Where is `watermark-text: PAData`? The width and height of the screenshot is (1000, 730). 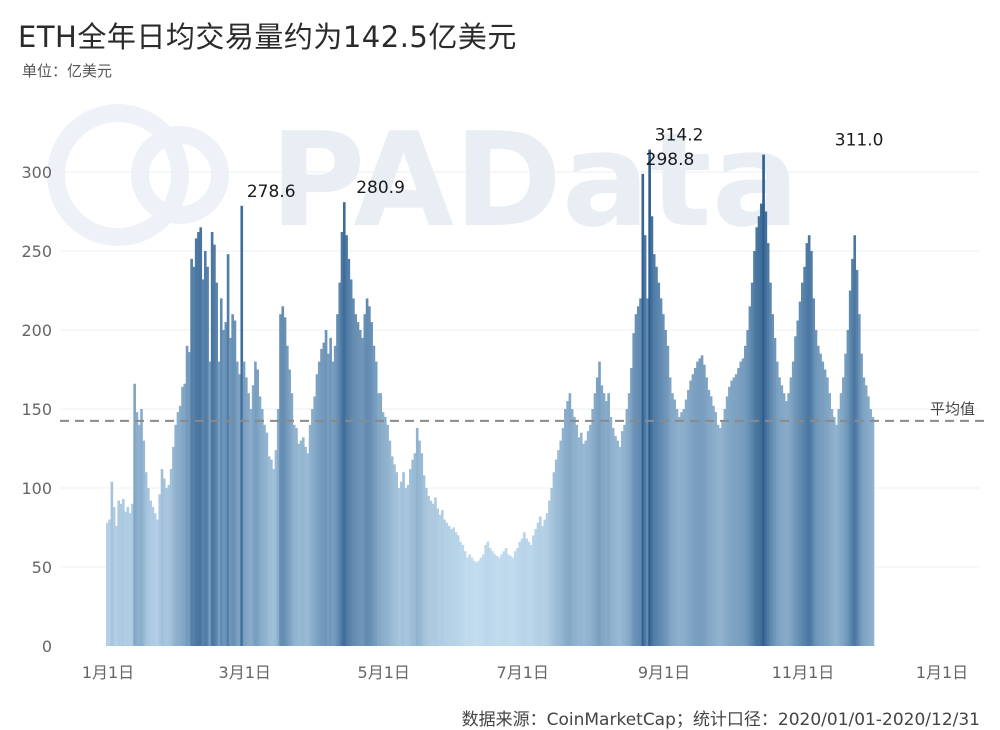
watermark-text: PAData is located at coordinates (534, 180).